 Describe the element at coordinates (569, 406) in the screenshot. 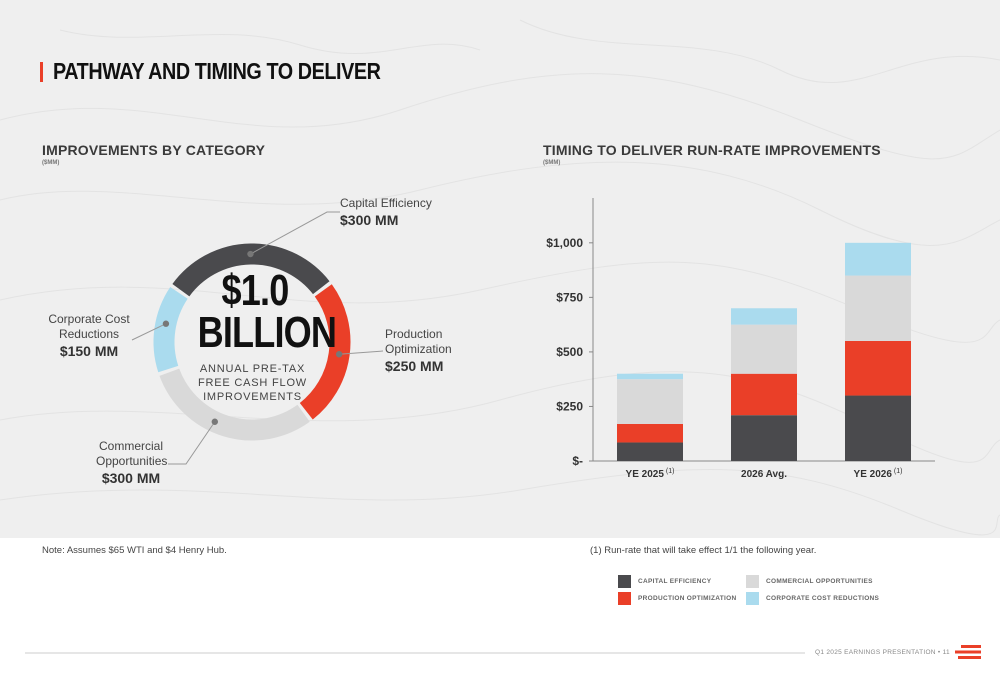

I see `y-tick-label: $250` at that location.